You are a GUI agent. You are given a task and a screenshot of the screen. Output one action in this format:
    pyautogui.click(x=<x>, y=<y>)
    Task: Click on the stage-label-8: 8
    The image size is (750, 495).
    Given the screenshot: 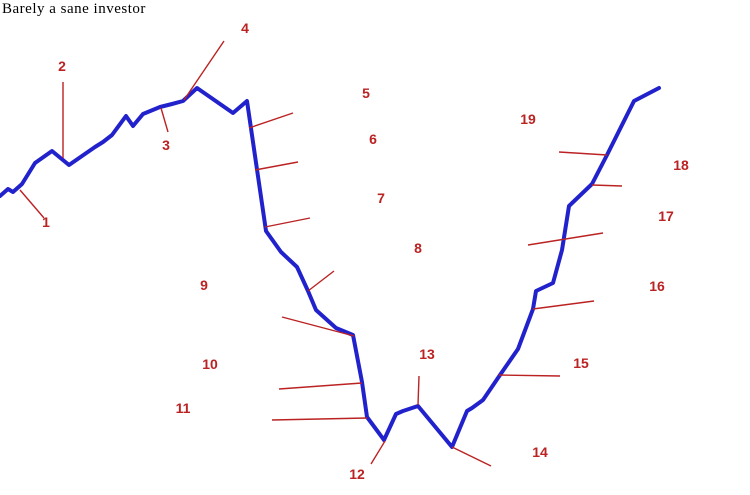 What is the action you would take?
    pyautogui.click(x=418, y=248)
    